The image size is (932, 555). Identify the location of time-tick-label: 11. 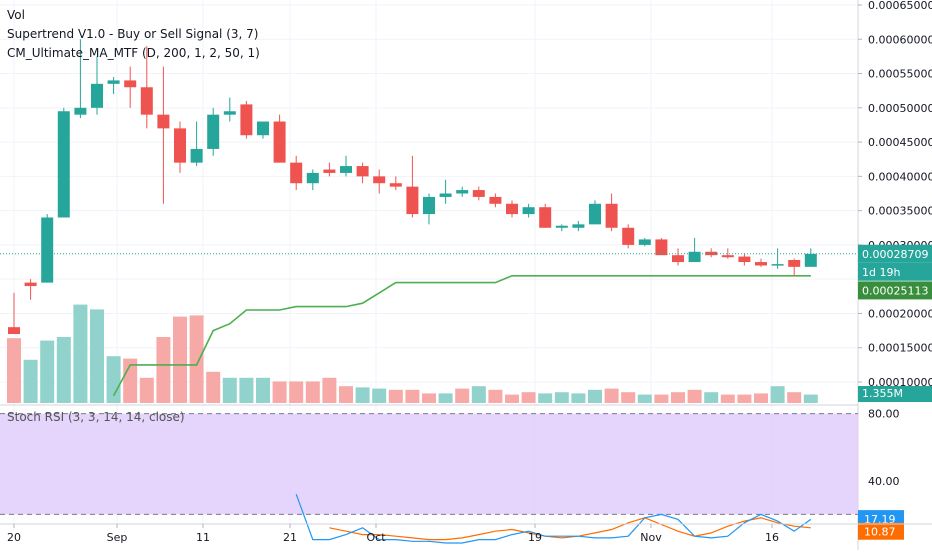
(203, 537).